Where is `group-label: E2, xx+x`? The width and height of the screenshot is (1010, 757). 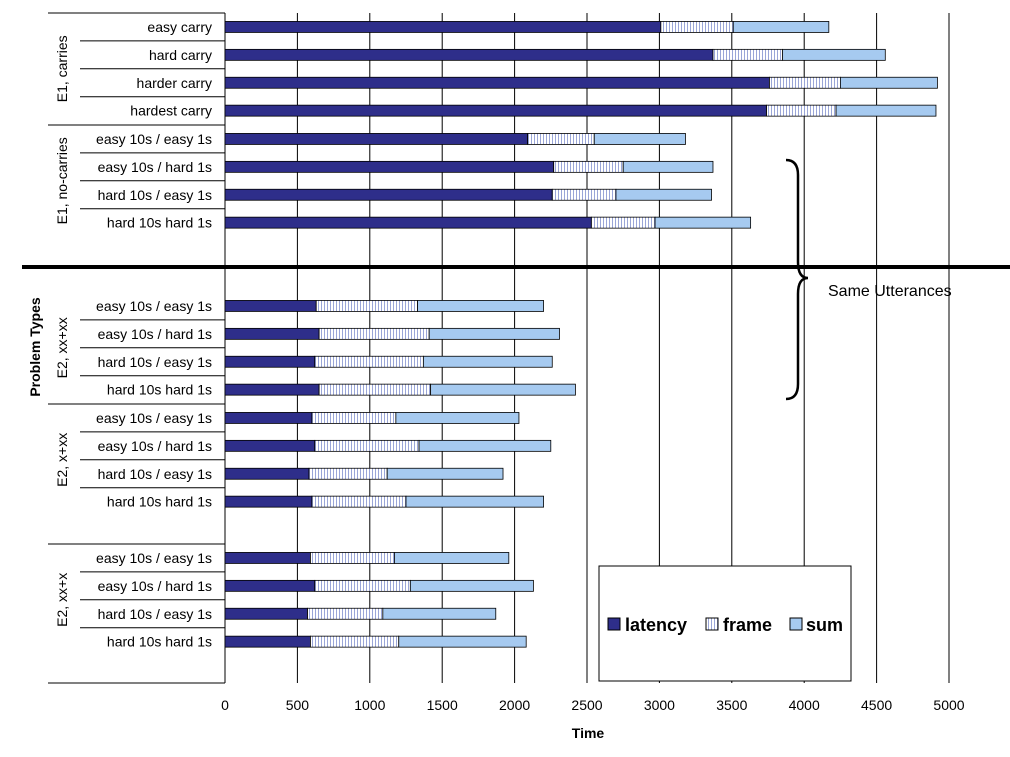 group-label: E2, xx+x is located at coordinates (62, 600).